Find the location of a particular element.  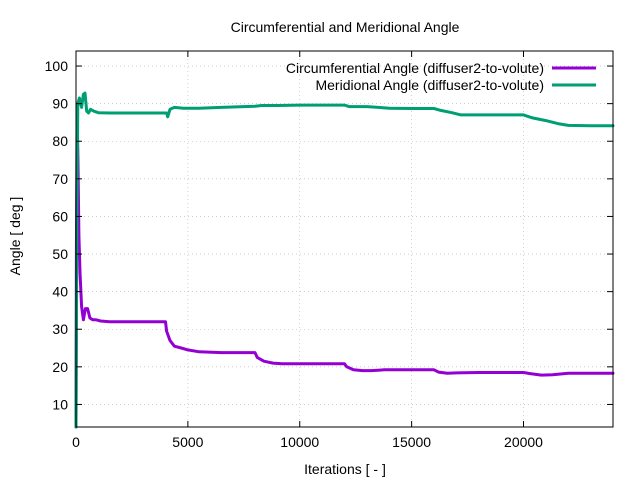

x-axis-label: Iterations [ - ] is located at coordinates (345, 469).